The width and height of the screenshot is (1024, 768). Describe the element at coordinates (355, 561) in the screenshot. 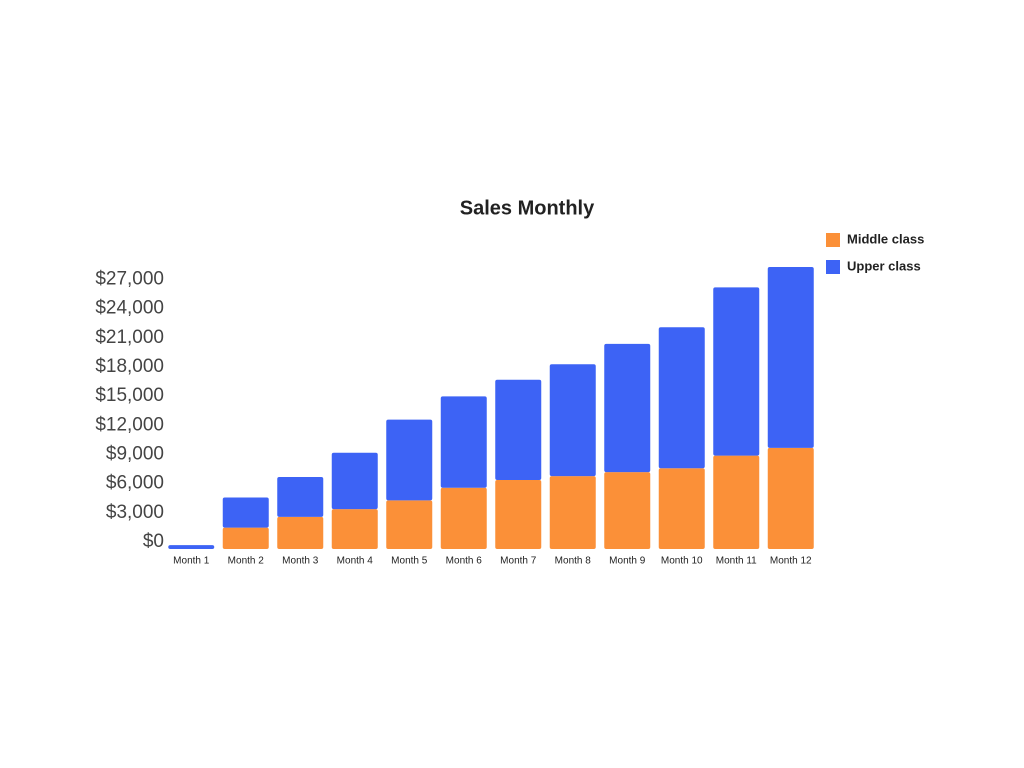

I see `x-tick-label: Month 4` at that location.